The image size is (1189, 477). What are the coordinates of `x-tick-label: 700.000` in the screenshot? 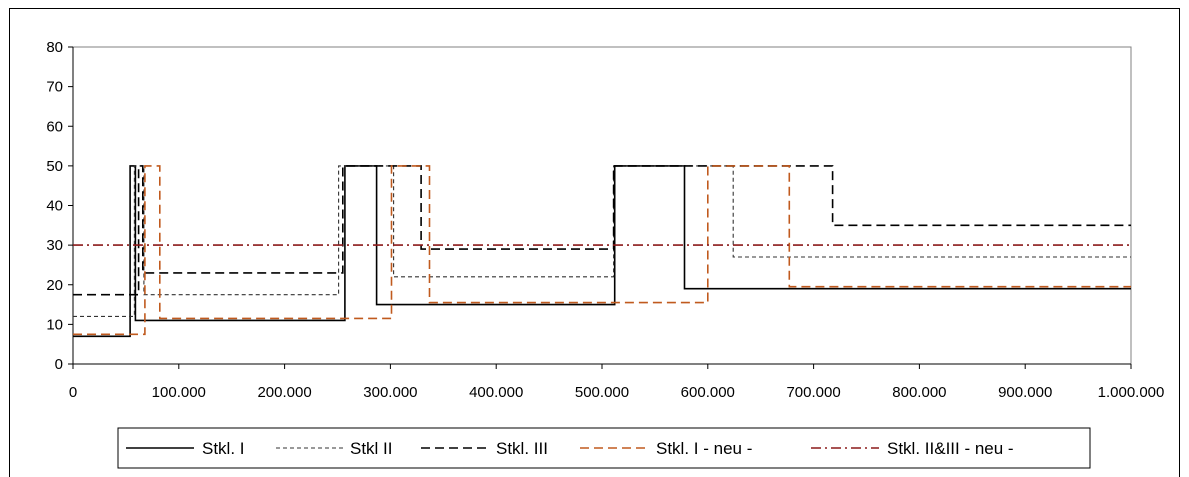 It's located at (813, 392).